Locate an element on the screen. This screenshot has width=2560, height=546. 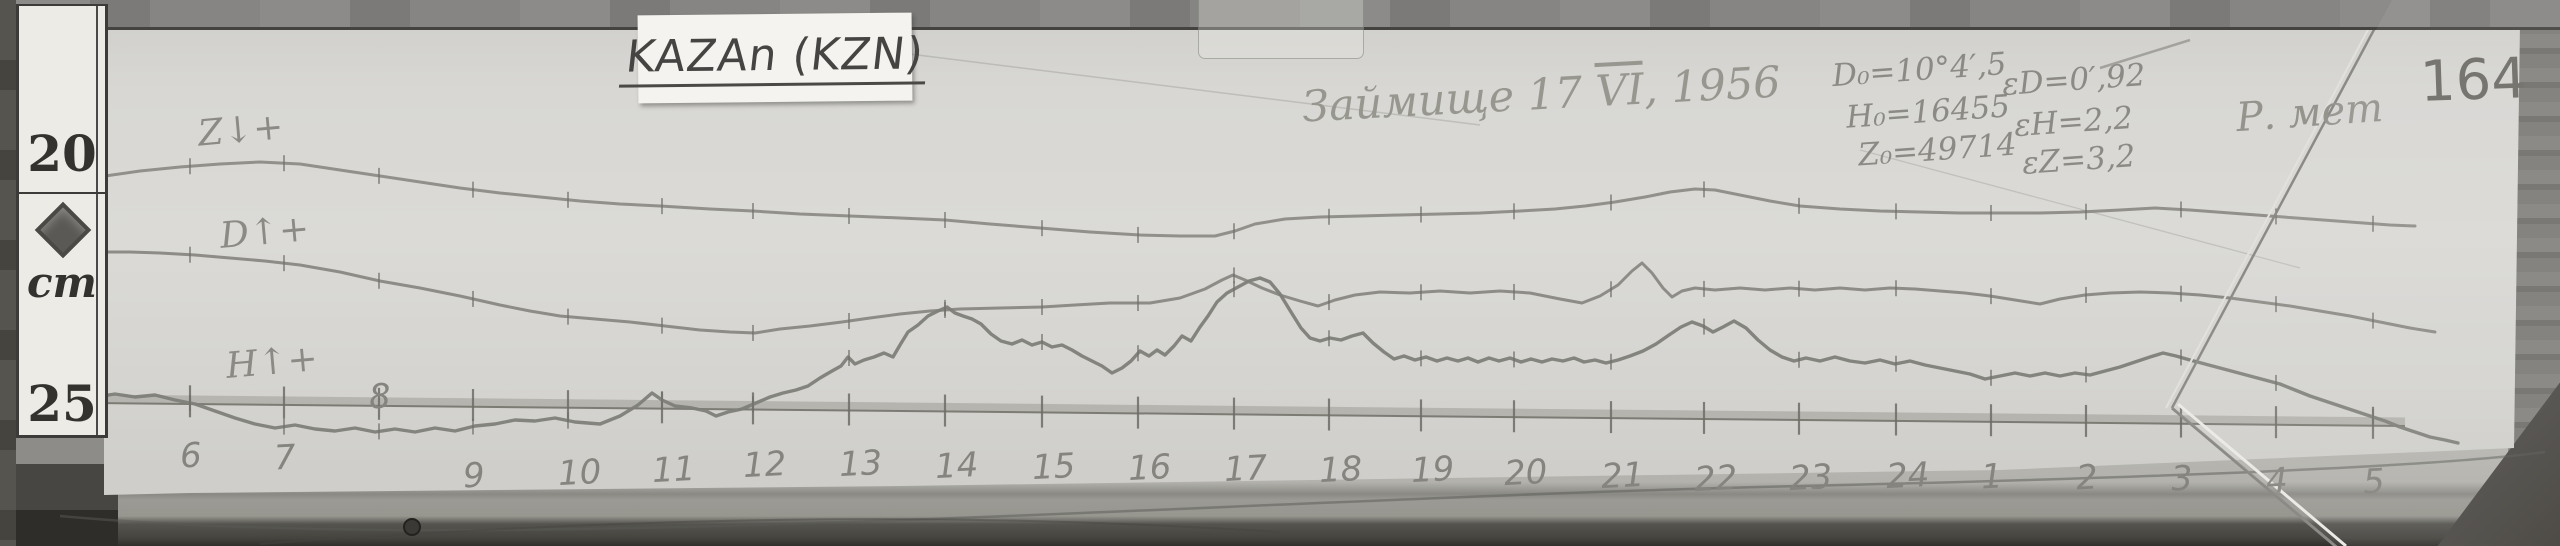
hour-label-7: 7 is located at coordinates (284, 458).